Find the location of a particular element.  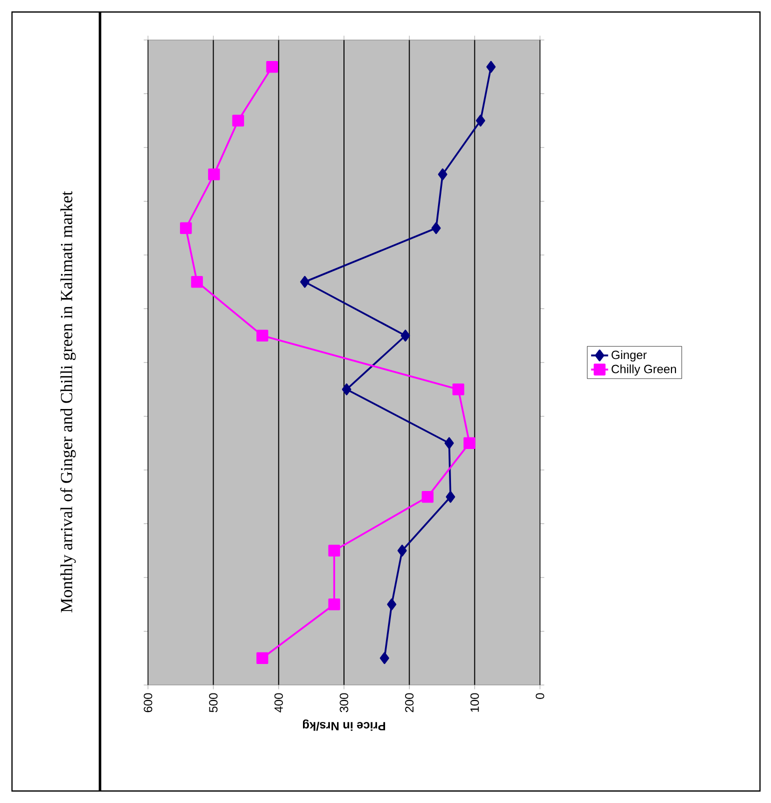

text: Monthly arrival of Ginger and Chilli green in Kalimati market is located at coordinates (68, 401).